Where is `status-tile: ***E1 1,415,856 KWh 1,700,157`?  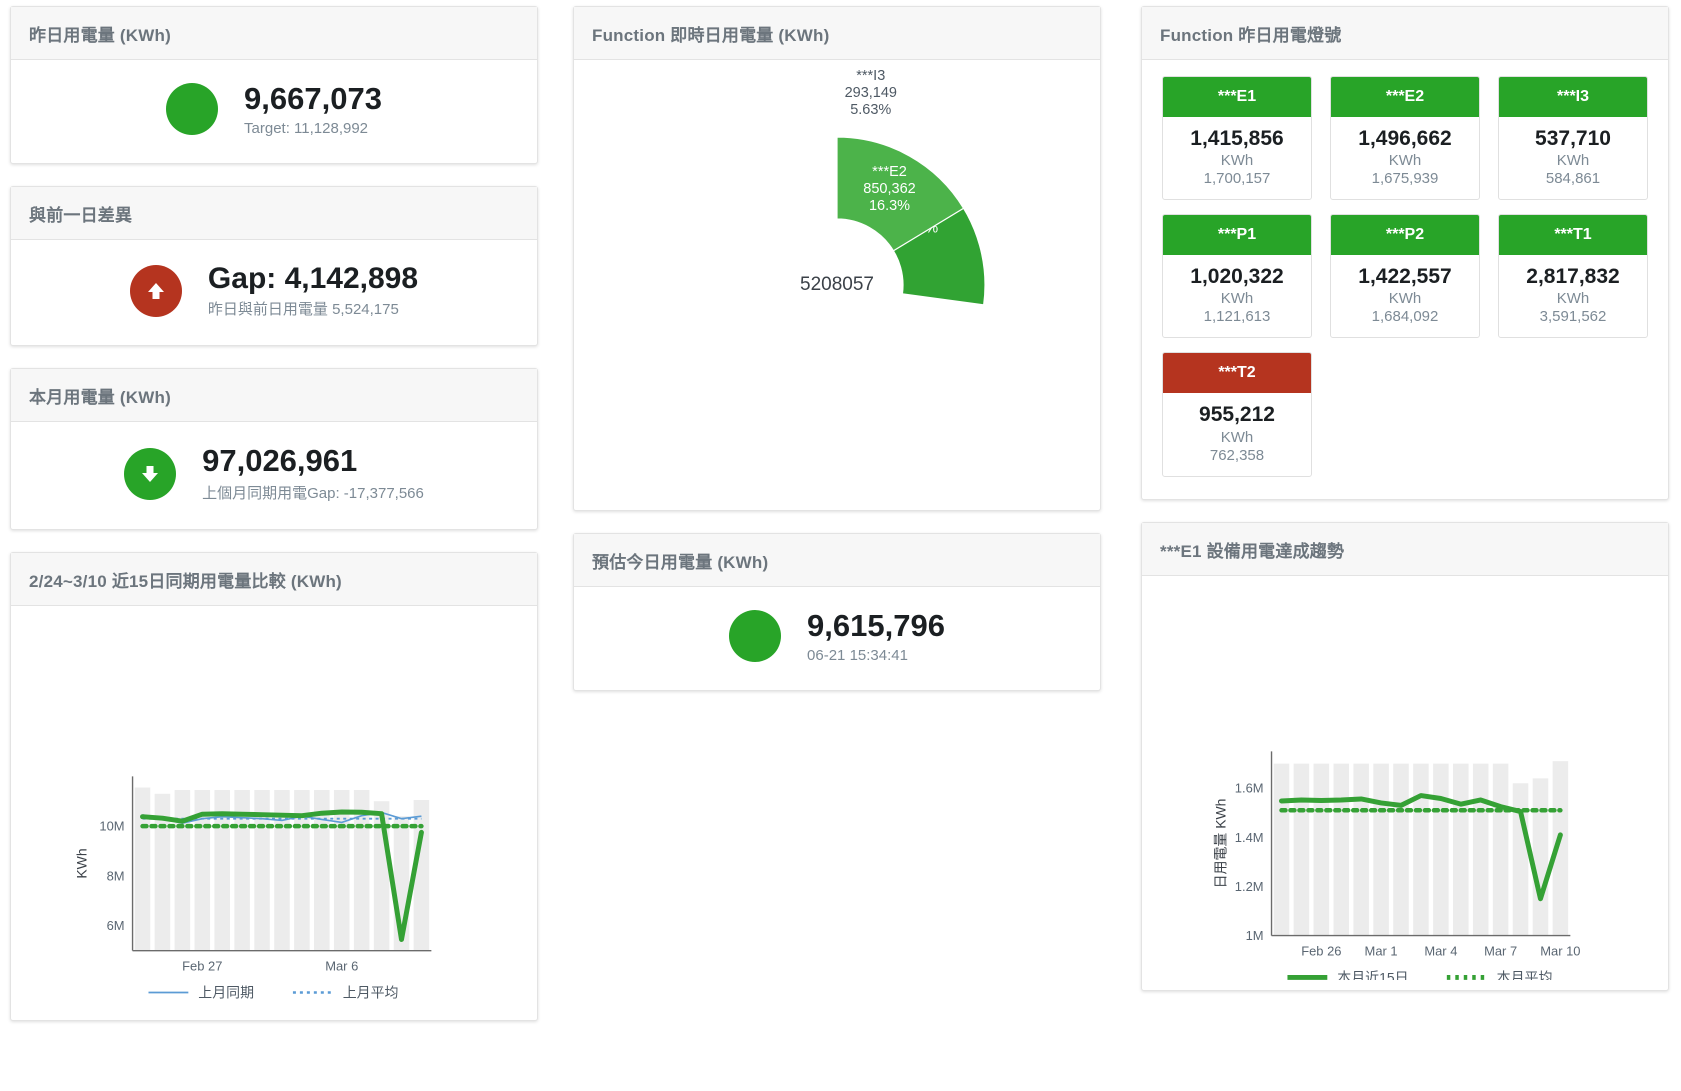
status-tile: ***E1 1,415,856 KWh 1,700,157 is located at coordinates (1237, 138).